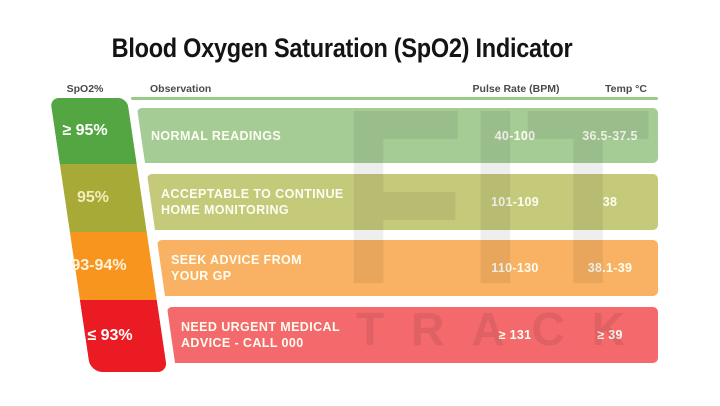  What do you see at coordinates (515, 335) in the screenshot?
I see `pulse-rate-cell: ≥ 131` at bounding box center [515, 335].